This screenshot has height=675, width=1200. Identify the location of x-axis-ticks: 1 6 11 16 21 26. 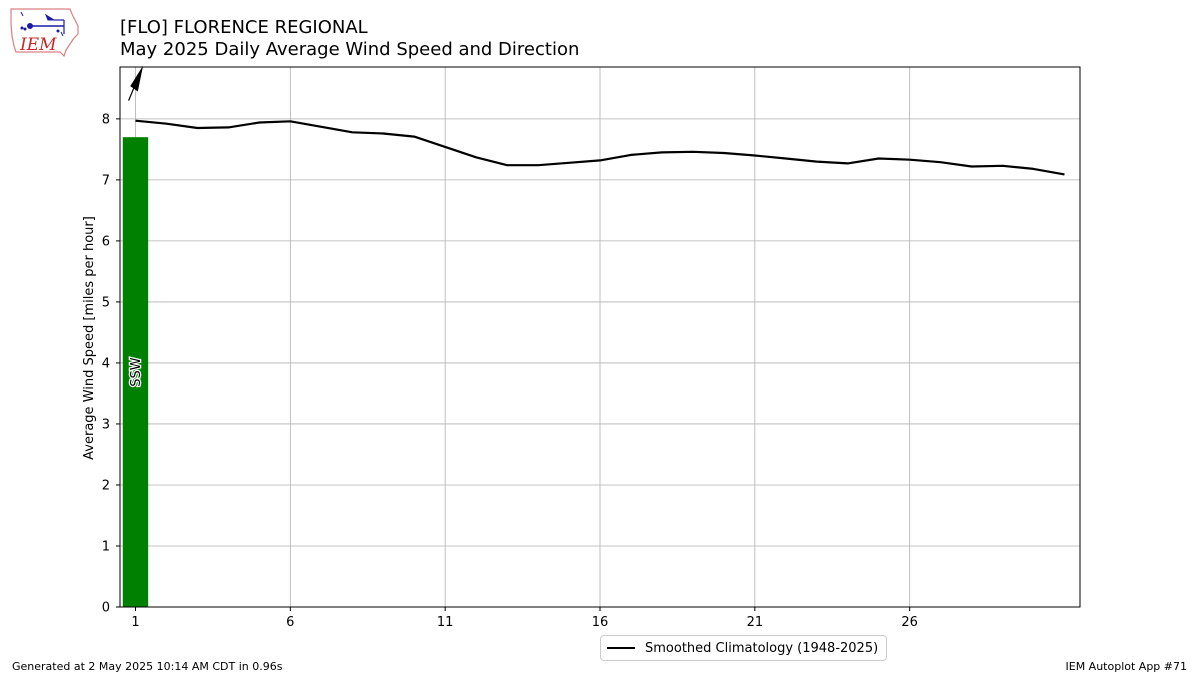
(524, 618).